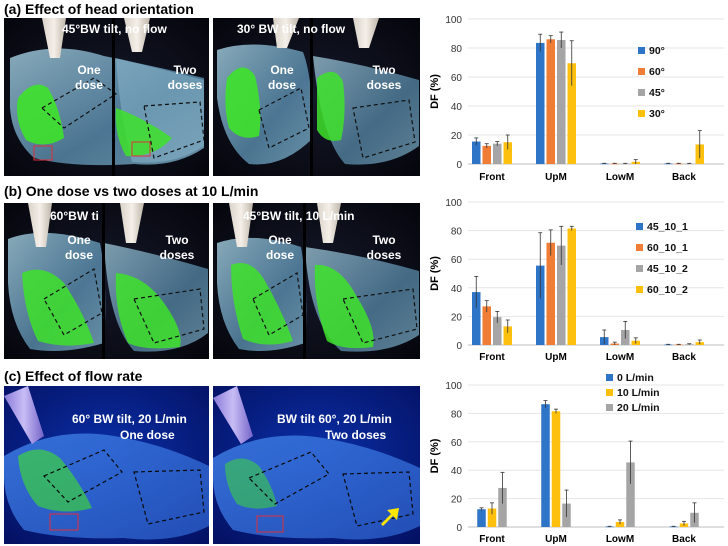  Describe the element at coordinates (657, 51) in the screenshot. I see `legend-label: 90°` at that location.